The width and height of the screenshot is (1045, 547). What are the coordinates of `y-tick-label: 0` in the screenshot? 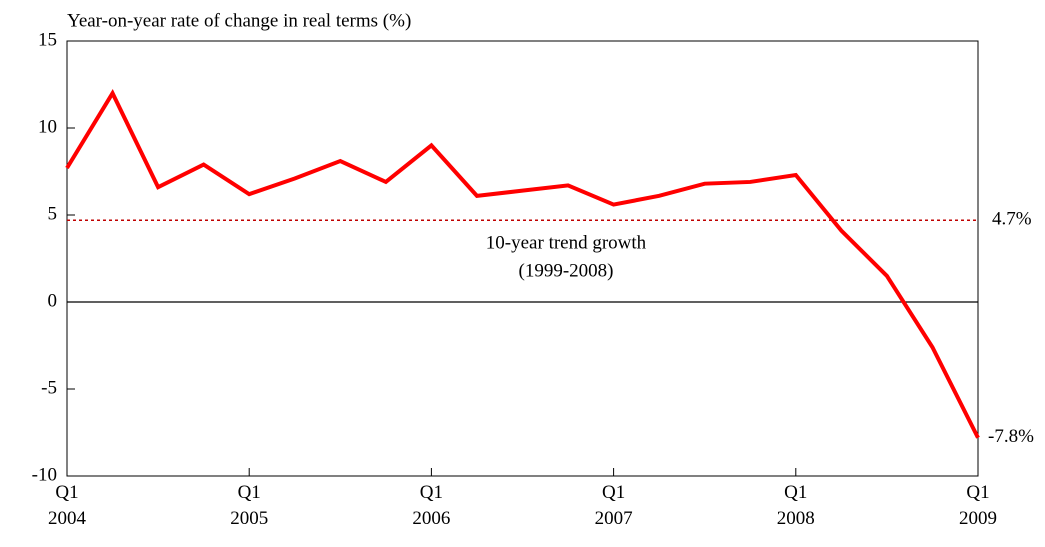 It's located at (53, 300).